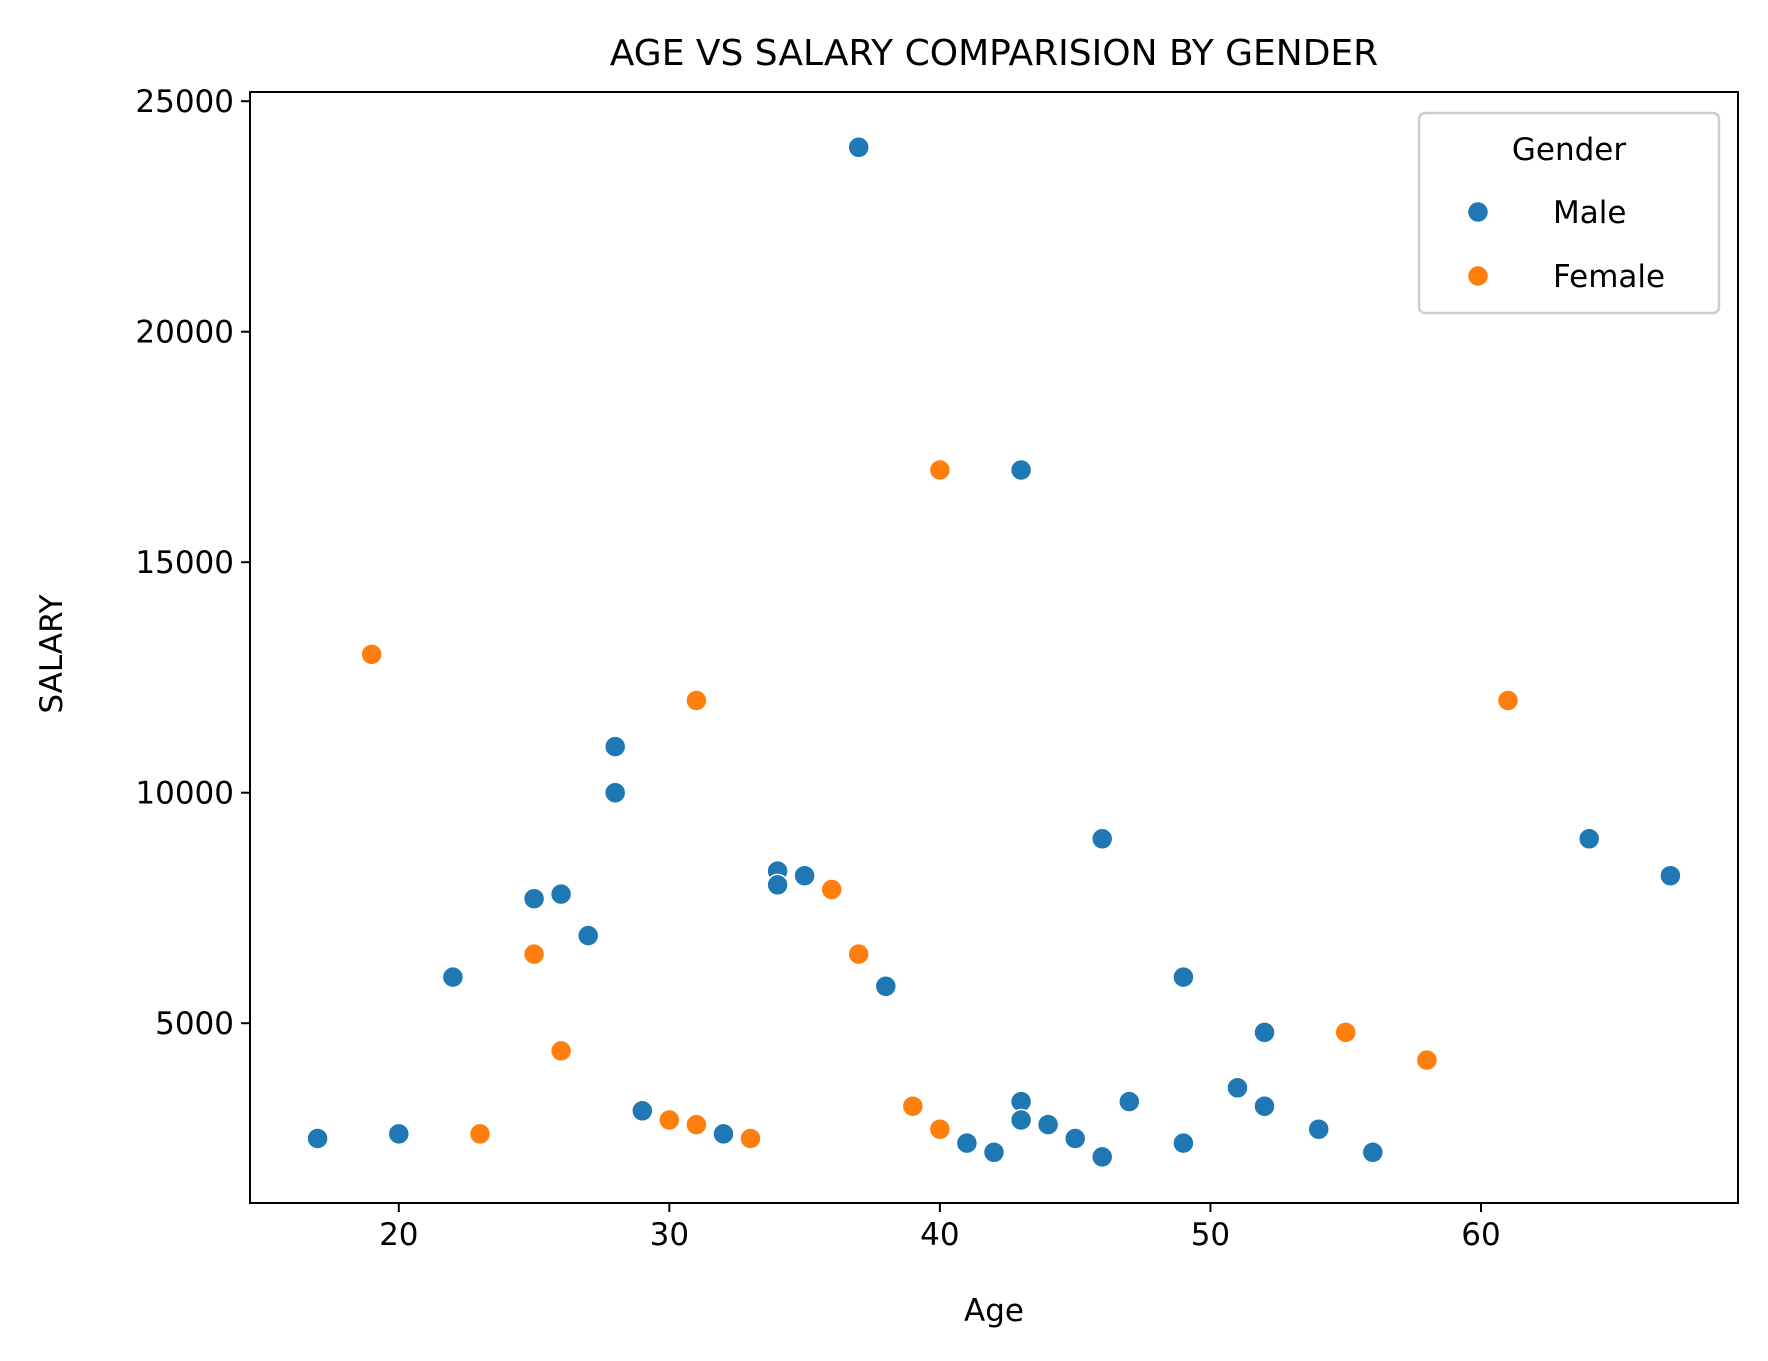  I want to click on legend: Gender Male Female, so click(1569, 213).